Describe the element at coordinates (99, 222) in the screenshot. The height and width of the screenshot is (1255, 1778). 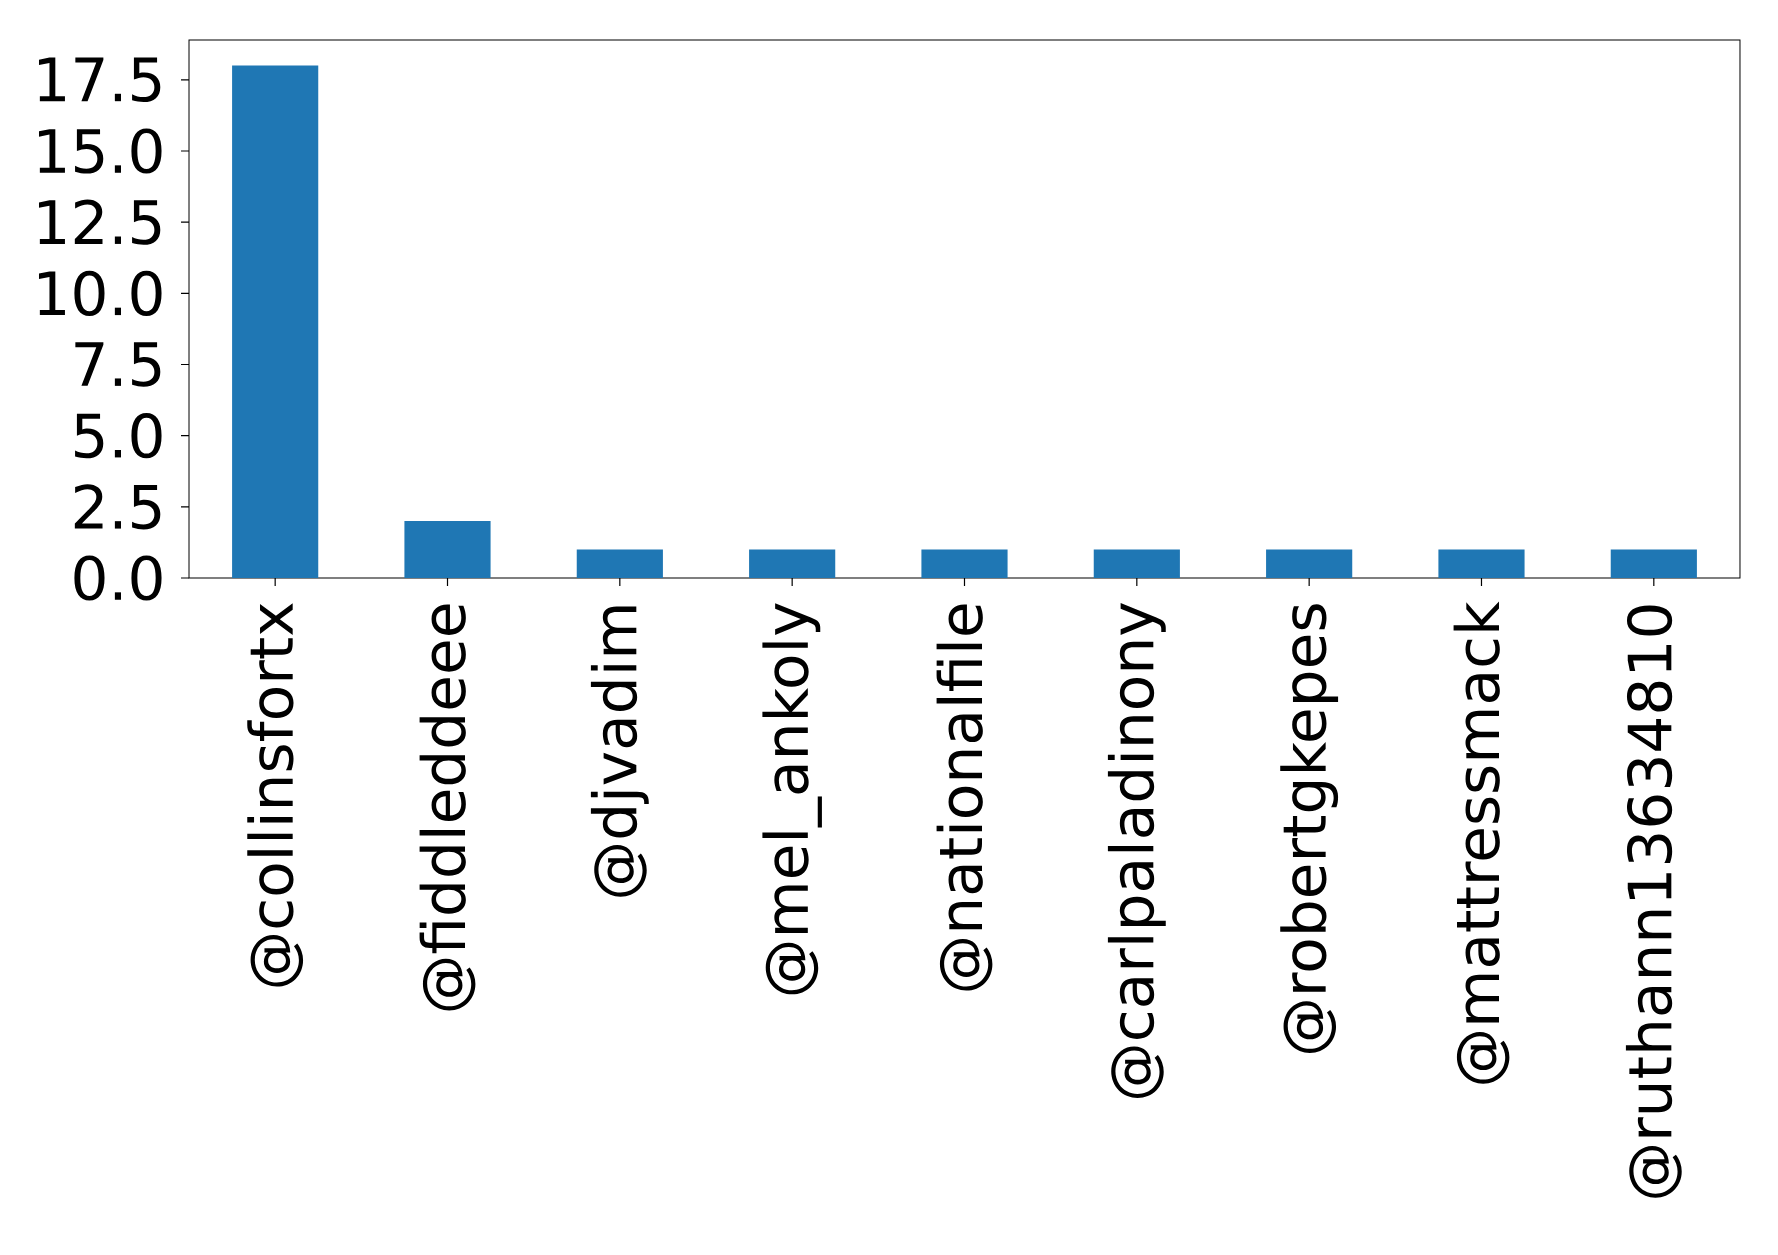
I see `y-tick-label: 12.5` at that location.